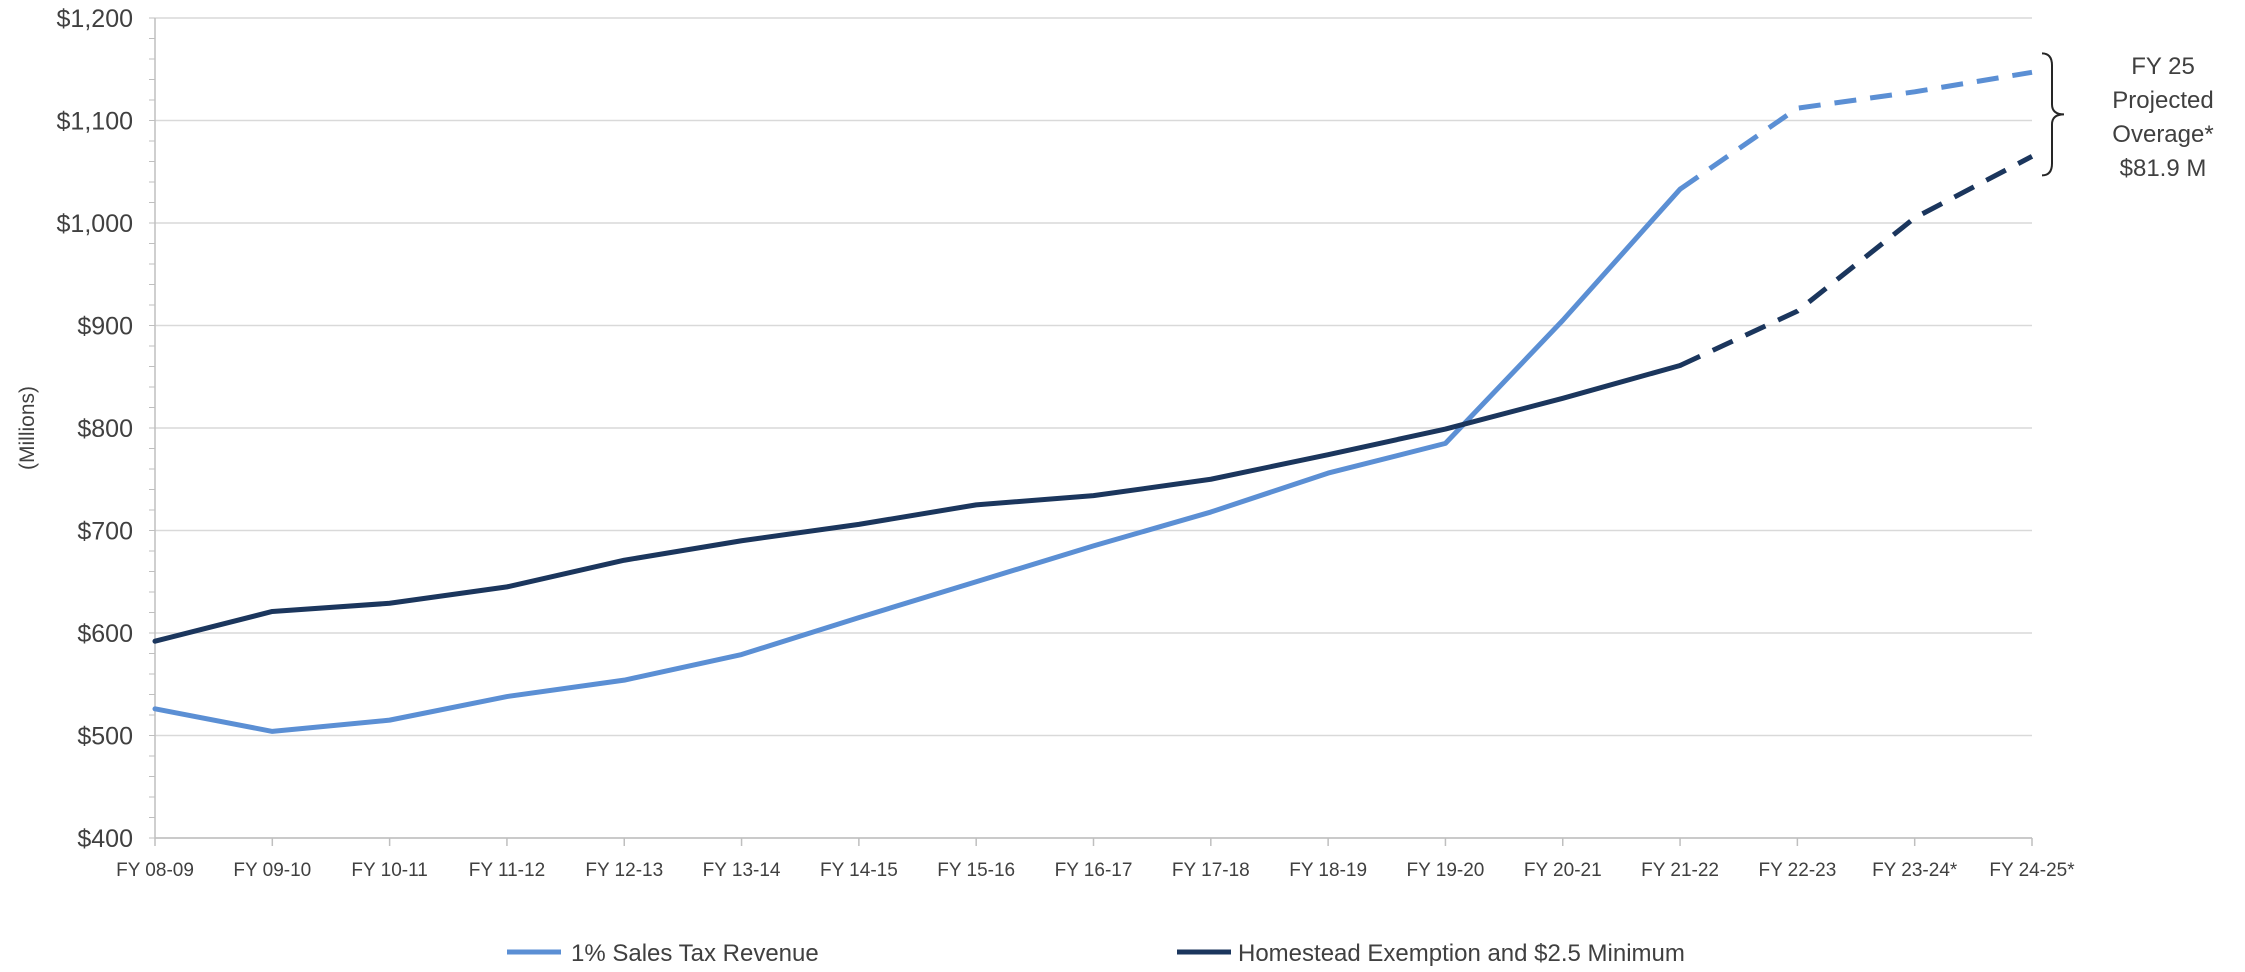  What do you see at coordinates (389, 870) in the screenshot?
I see `x-tick-label: FY 10-11` at bounding box center [389, 870].